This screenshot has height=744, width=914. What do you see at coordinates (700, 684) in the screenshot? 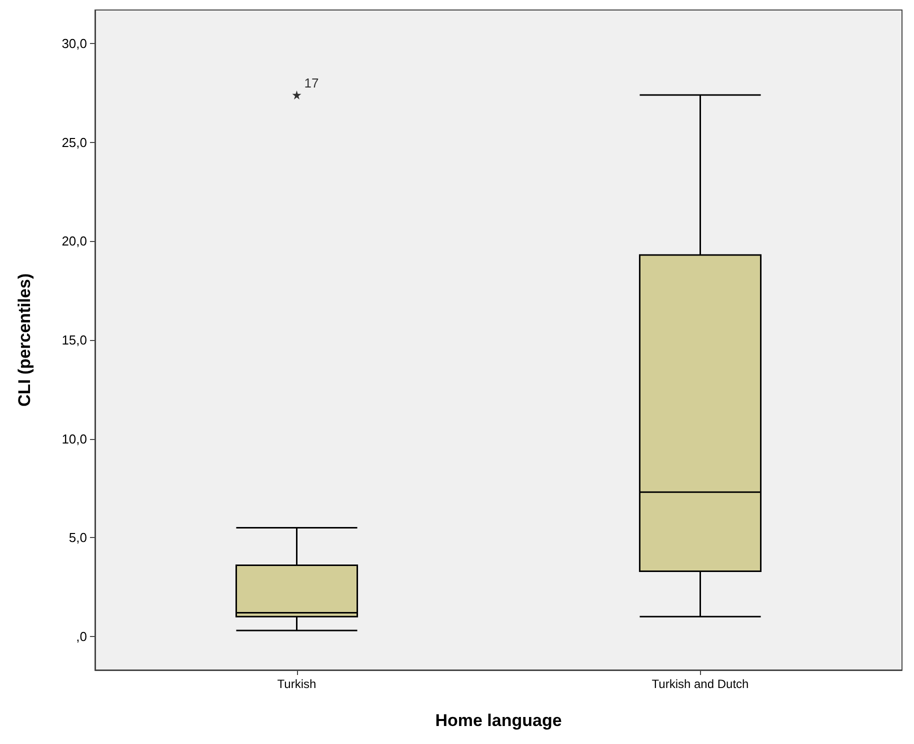
I see `x-tick-label: Turkish and Dutch` at bounding box center [700, 684].